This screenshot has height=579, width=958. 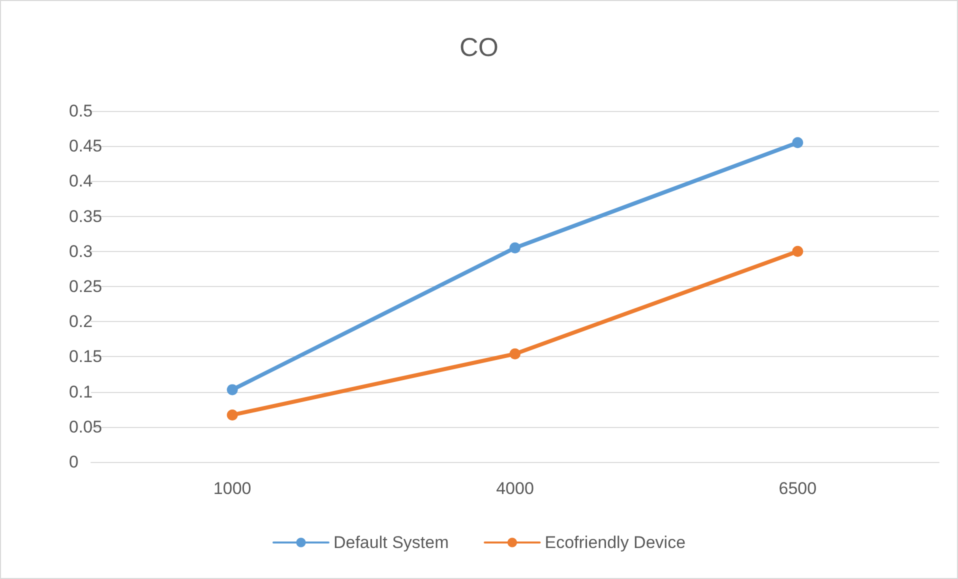 What do you see at coordinates (85, 216) in the screenshot?
I see `y-tick-label: 0.35` at bounding box center [85, 216].